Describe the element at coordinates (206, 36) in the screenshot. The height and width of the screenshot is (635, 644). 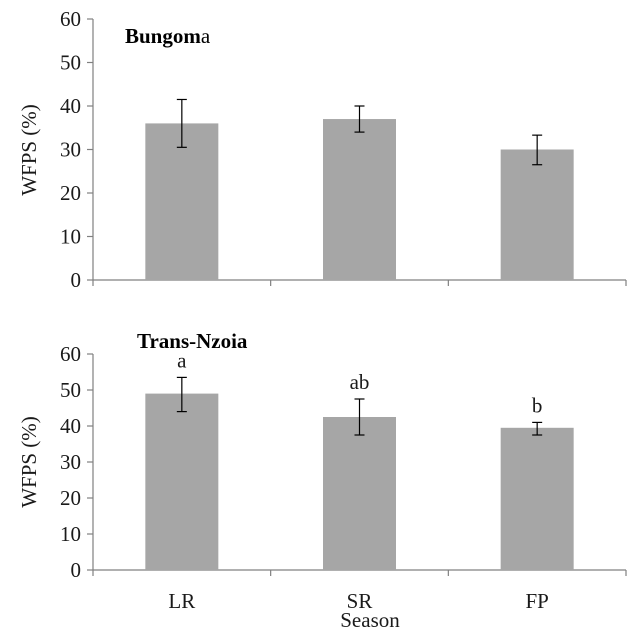
I see `panel-title-suffix: a` at that location.